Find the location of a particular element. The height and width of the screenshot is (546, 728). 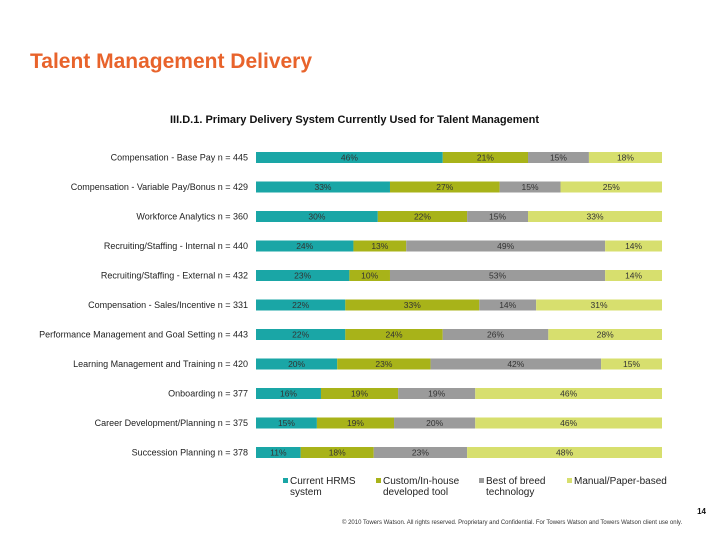

data-label: 28% is located at coordinates (605, 335).